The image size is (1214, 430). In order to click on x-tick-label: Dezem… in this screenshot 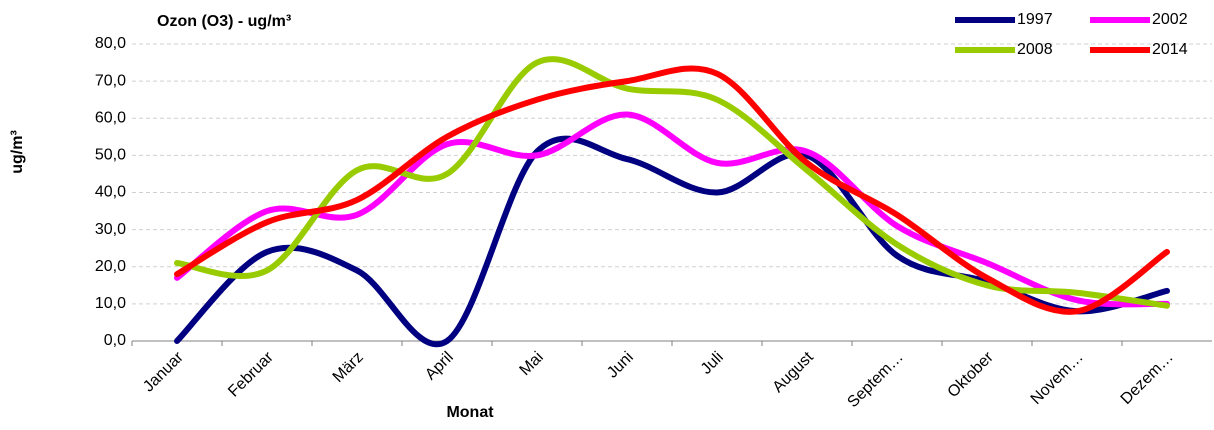, I will do `click(1147, 378)`.